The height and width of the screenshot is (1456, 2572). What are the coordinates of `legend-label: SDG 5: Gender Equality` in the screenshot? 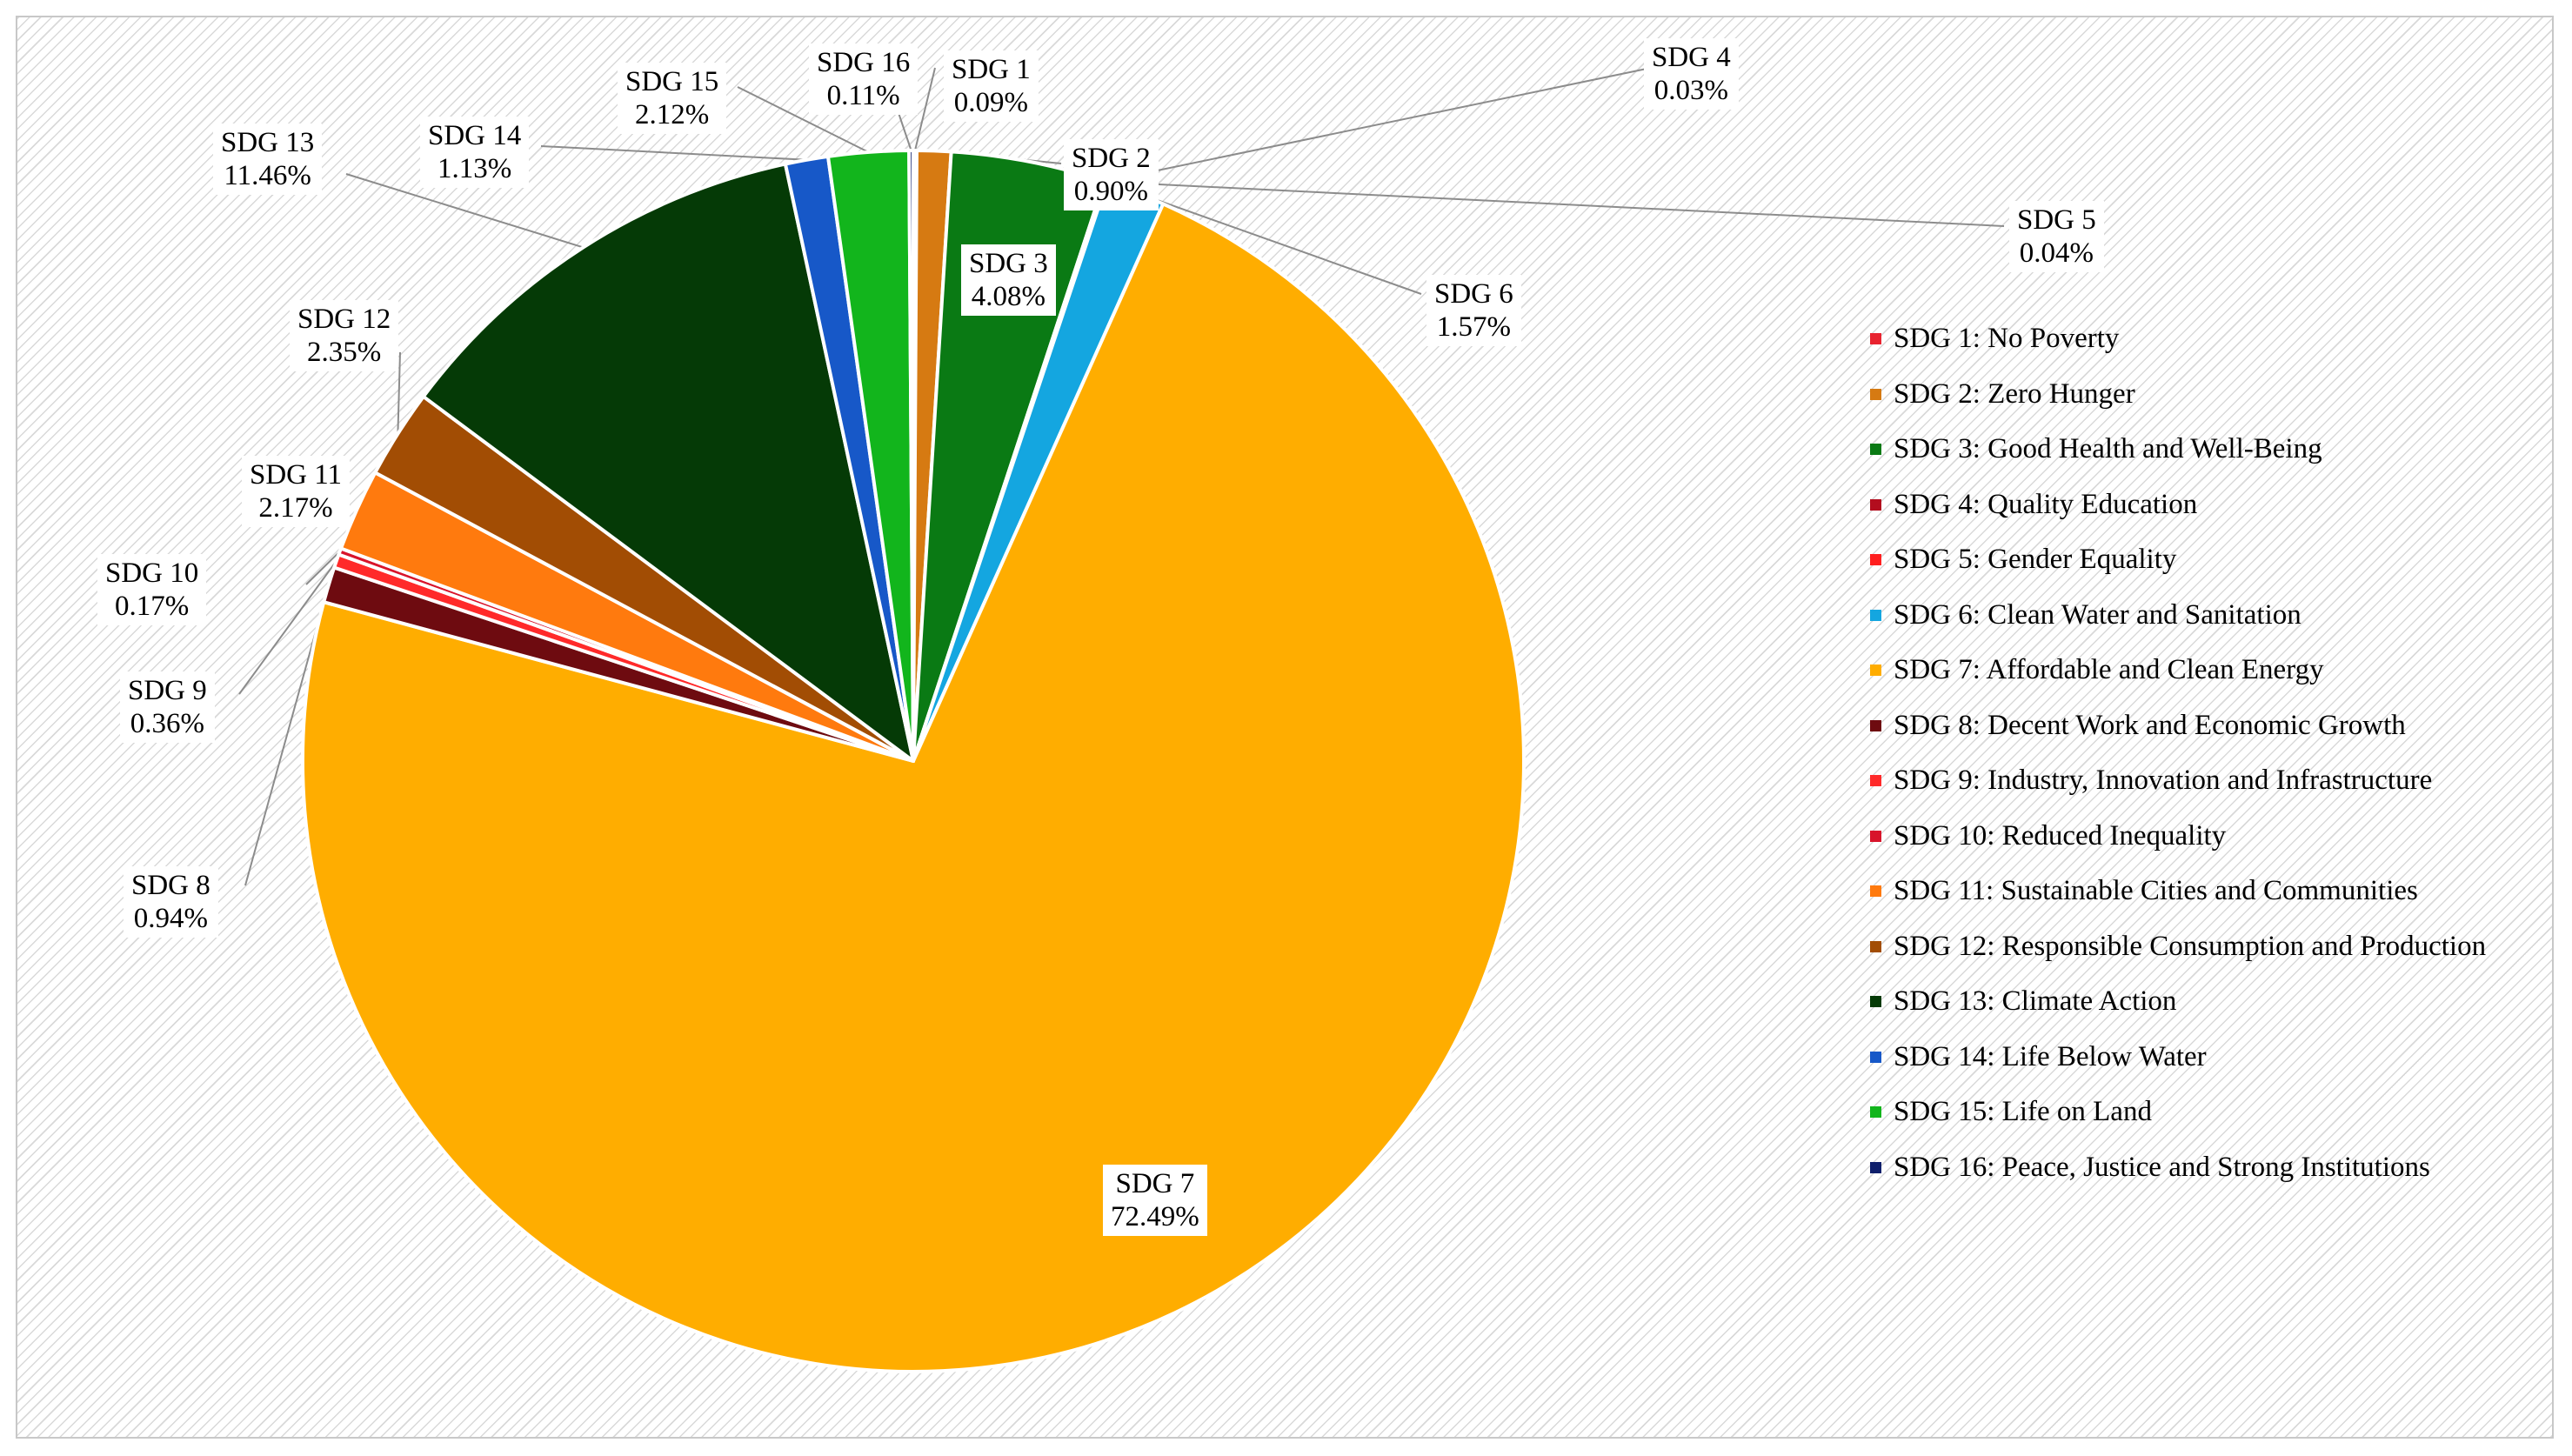 It's located at (2036, 560).